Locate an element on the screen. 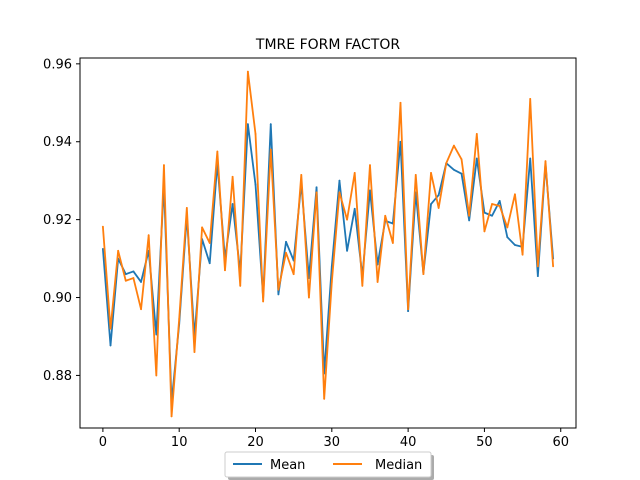  x-tick-label: 10 is located at coordinates (179, 442).